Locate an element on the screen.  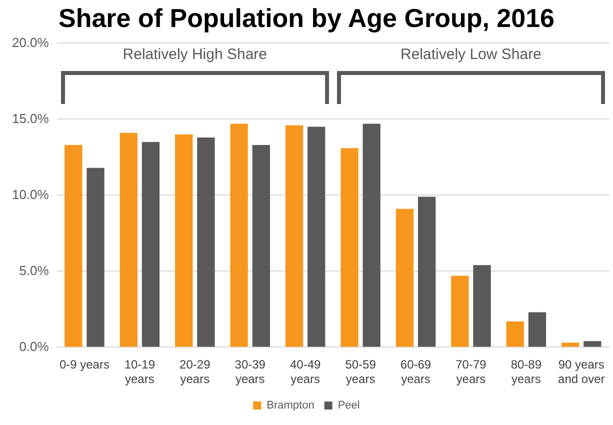
legend-label: Peel is located at coordinates (349, 406).